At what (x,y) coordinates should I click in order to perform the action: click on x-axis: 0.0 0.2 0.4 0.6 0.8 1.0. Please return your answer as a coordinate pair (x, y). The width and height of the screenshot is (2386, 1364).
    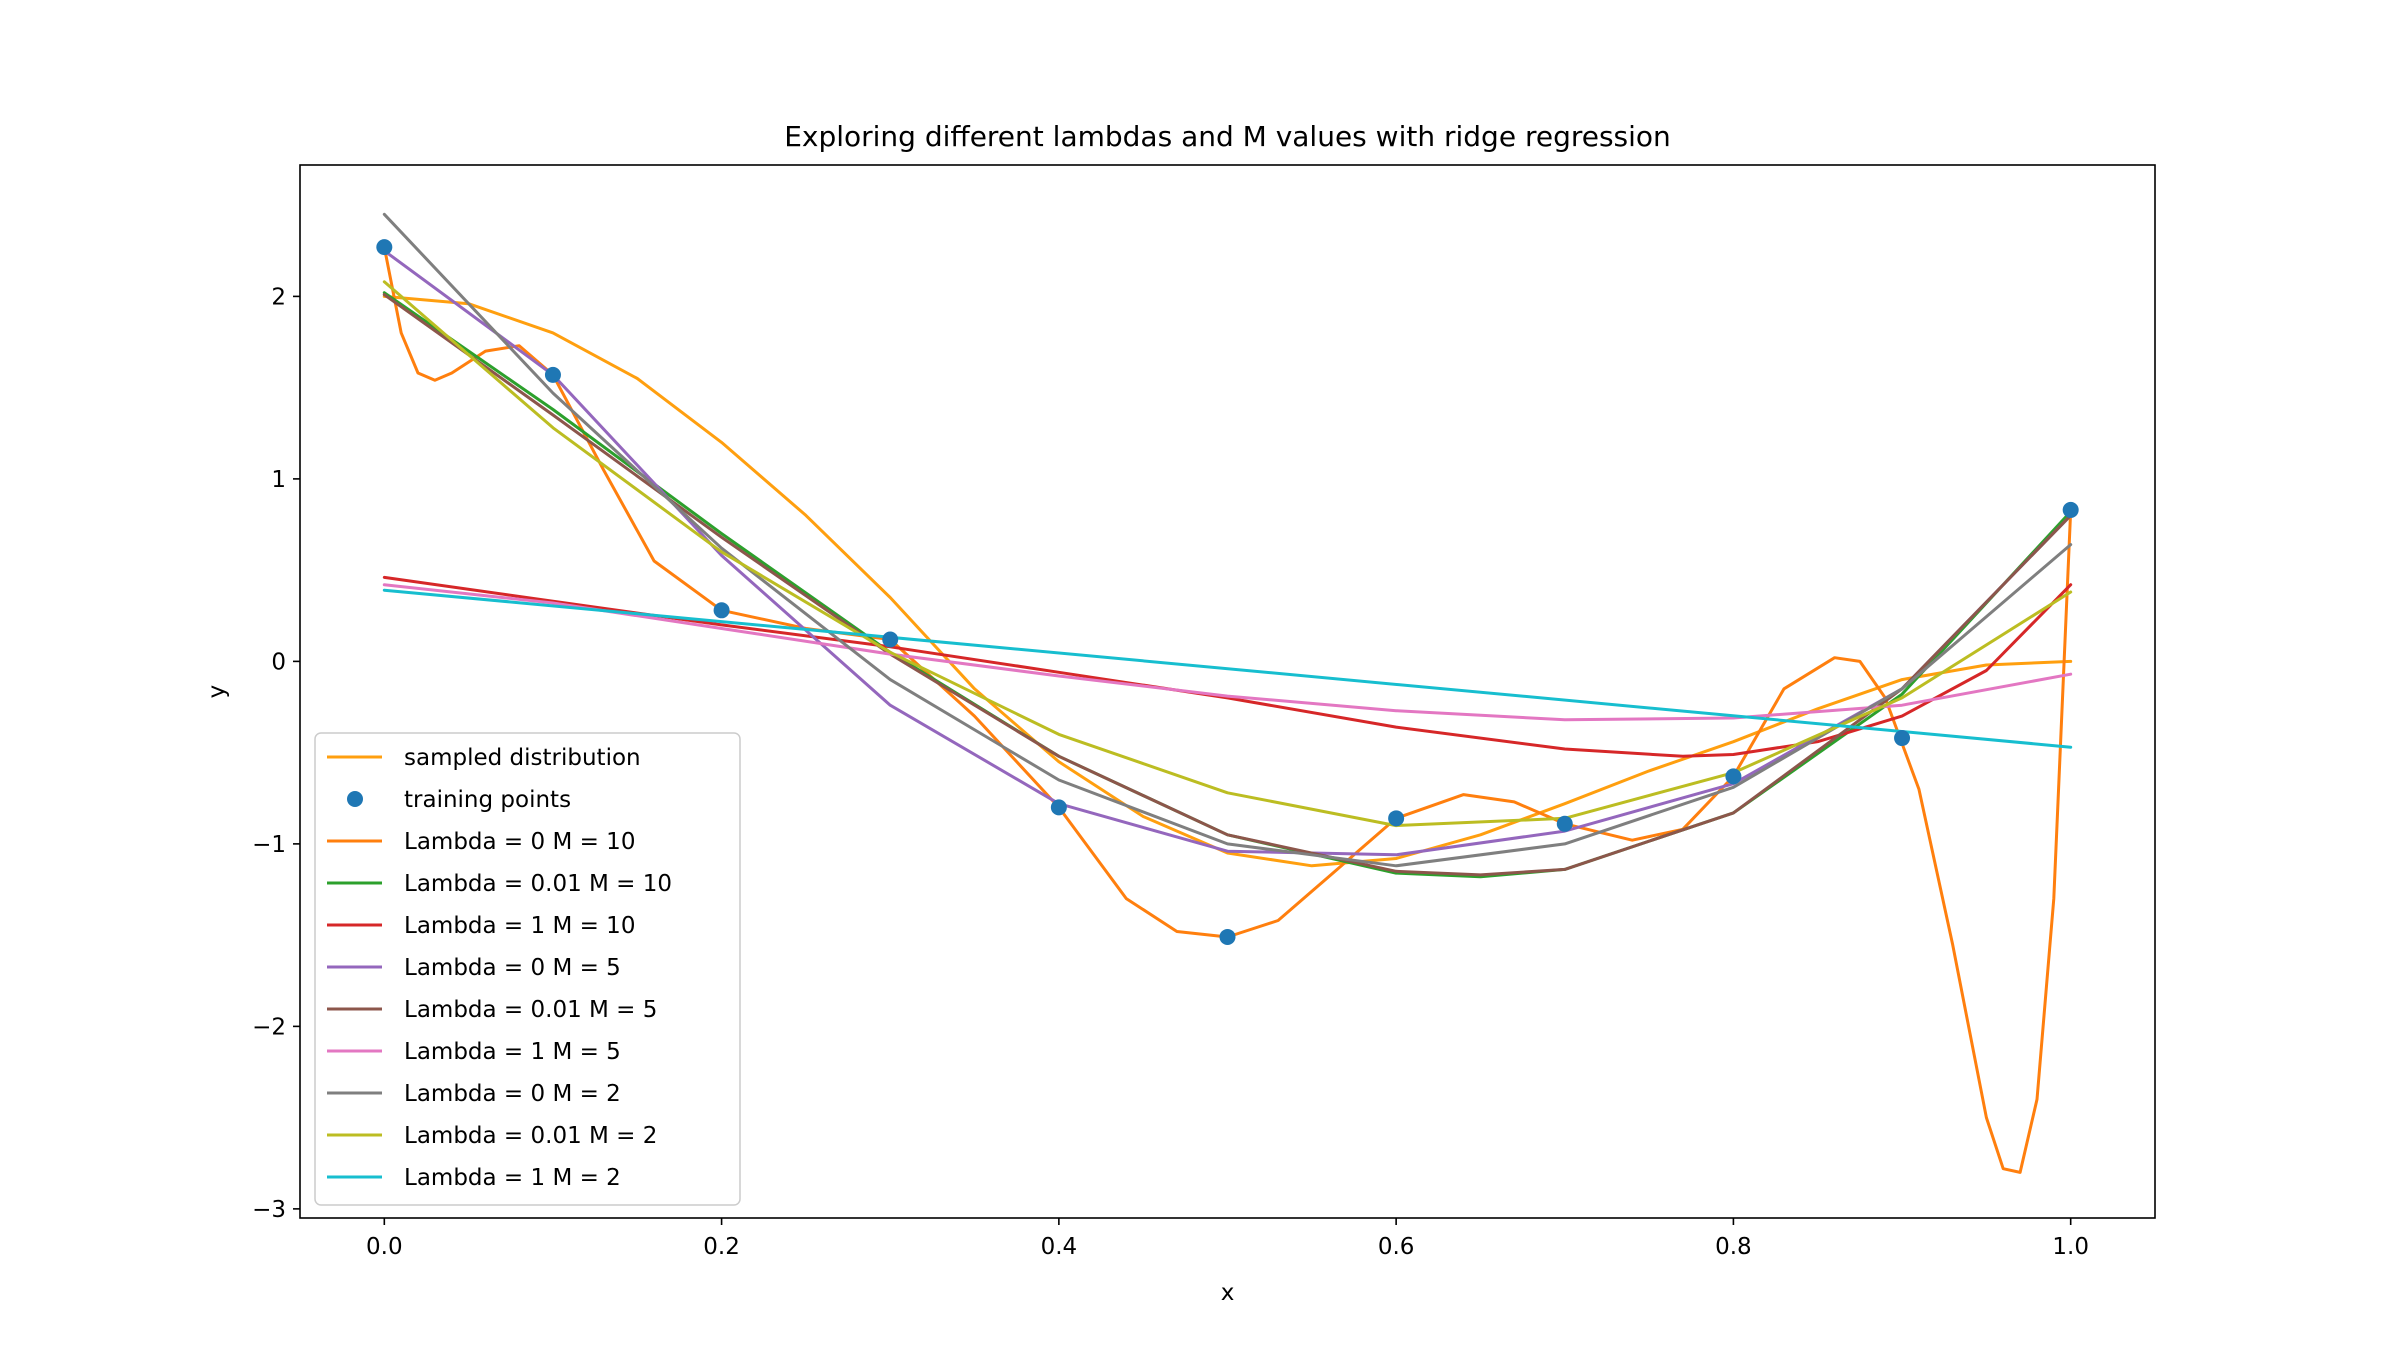
    Looking at the image, I should click on (1227, 1239).